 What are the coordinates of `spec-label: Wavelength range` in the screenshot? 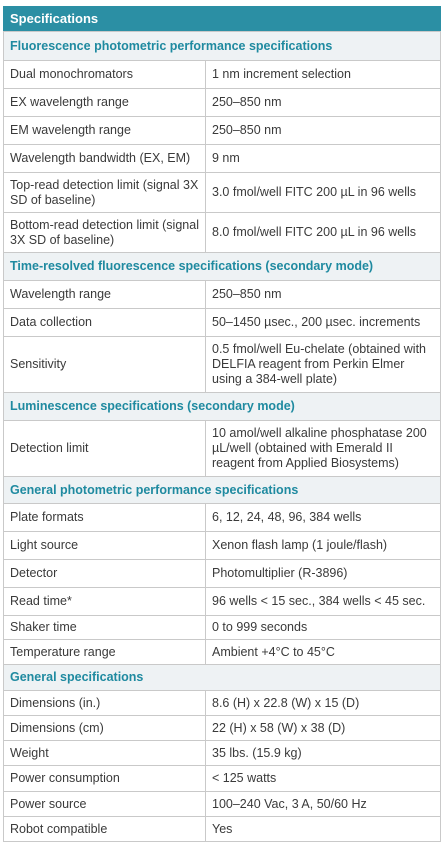 It's located at (104, 294).